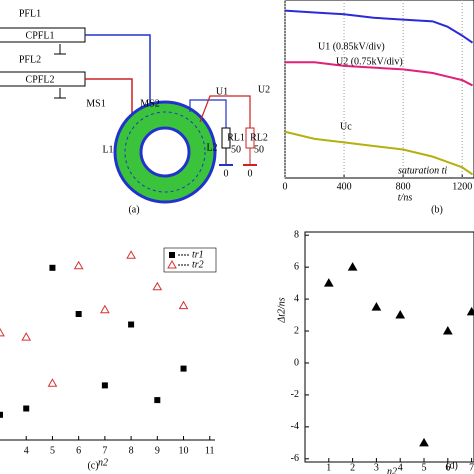 The image size is (474, 474). I want to click on x-tick-label: 1200, so click(462, 186).